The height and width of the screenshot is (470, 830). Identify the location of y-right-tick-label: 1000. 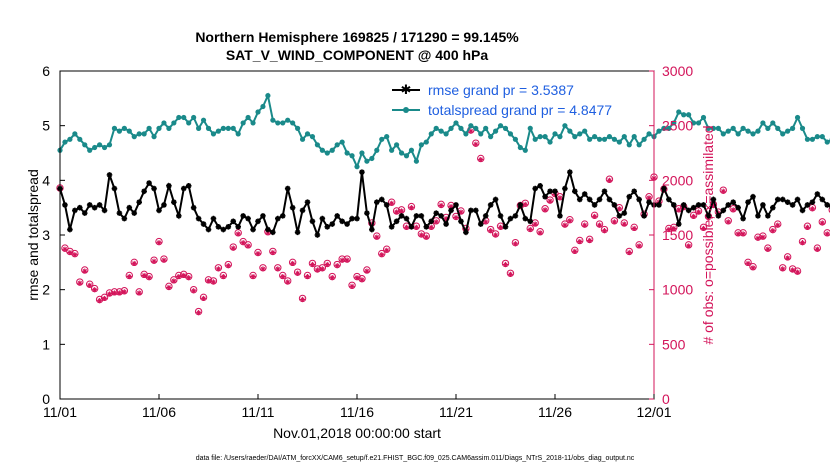
(677, 290).